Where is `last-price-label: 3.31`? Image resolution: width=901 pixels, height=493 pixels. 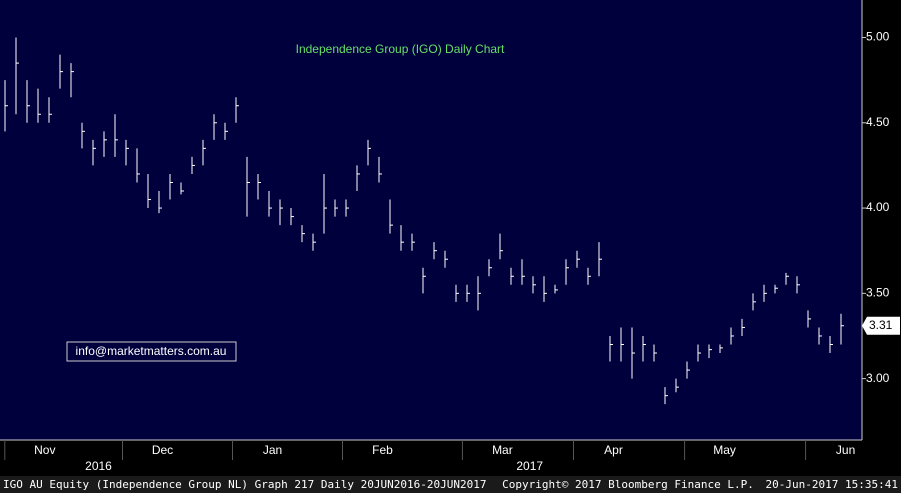
last-price-label: 3.31 is located at coordinates (881, 325).